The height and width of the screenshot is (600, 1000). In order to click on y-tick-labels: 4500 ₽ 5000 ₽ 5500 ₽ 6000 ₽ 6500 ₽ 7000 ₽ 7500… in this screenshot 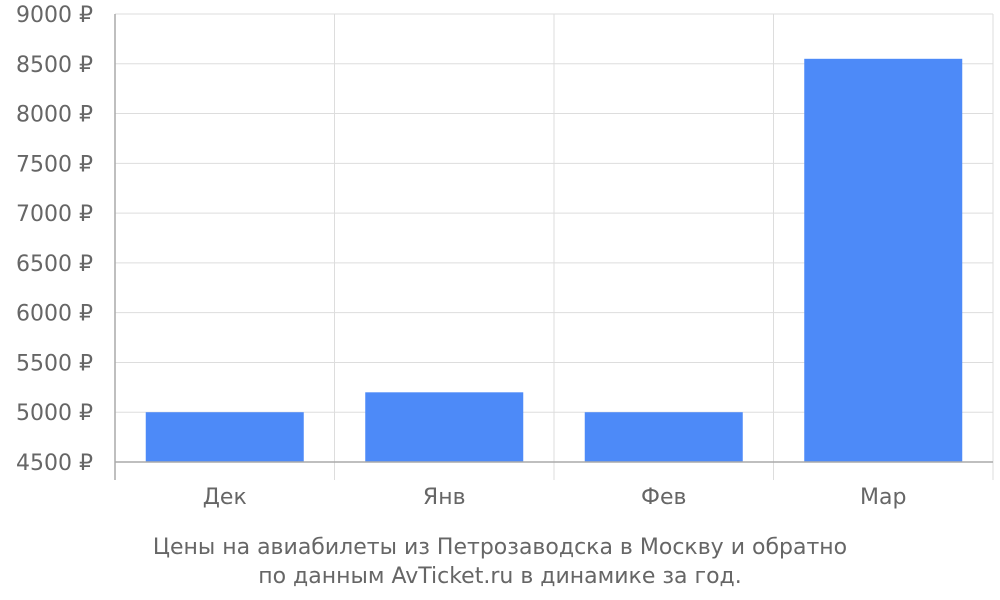, I will do `click(54, 239)`.